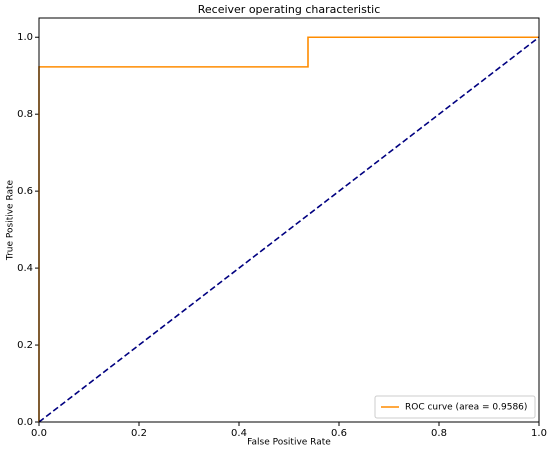 This screenshot has height=453, width=550. I want to click on legend-label: ROC curve (area = 0.9586), so click(466, 408).